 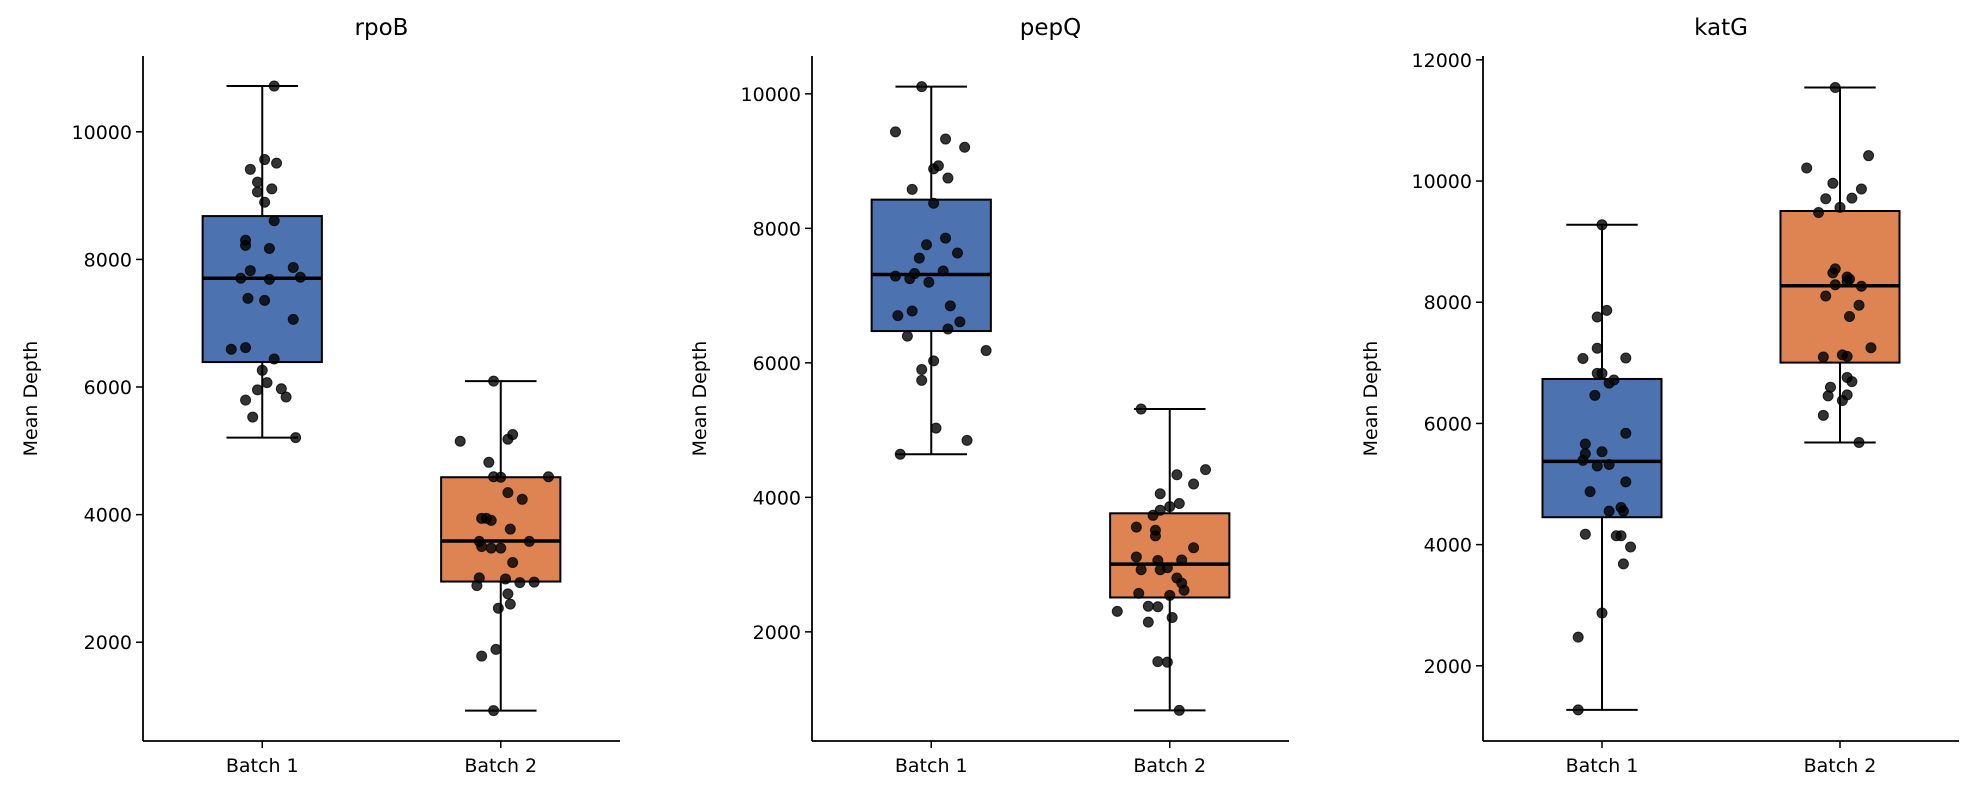 I want to click on y-tick-label: 12000, so click(x=1442, y=61).